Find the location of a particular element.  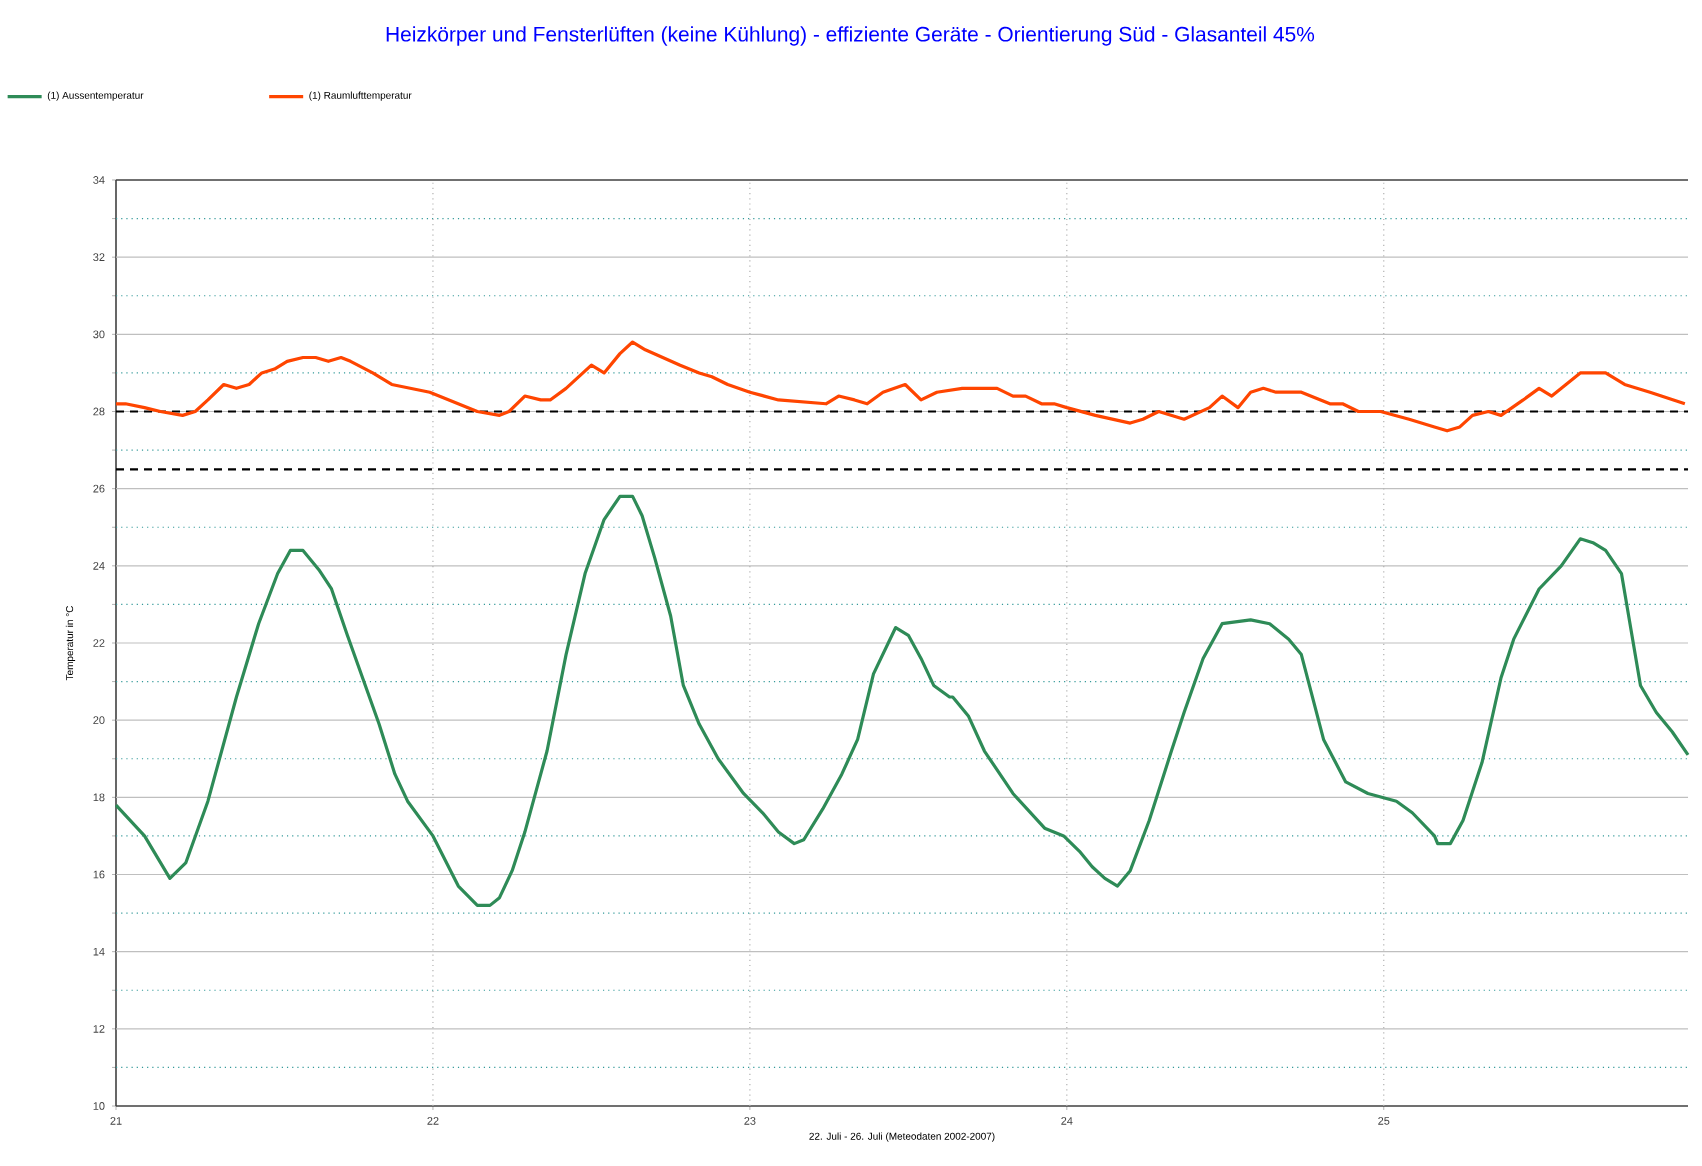

chart-title: Heizkörper und Fensterlüften (keine Kühlung) - effiziente Geräte - Orientierung Süd - Glasanteil 45% is located at coordinates (850, 36).